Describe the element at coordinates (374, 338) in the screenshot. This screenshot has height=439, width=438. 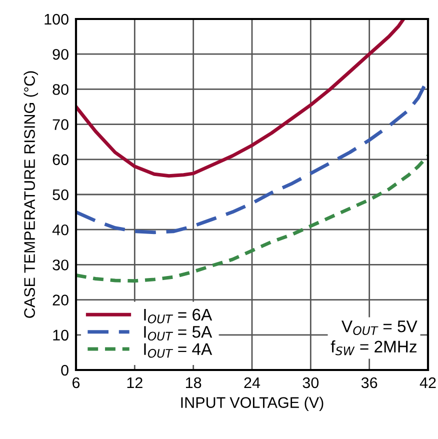
I see `text: V$_{OUT}$ = 5V f$_{SW}$ = 2MHz` at that location.